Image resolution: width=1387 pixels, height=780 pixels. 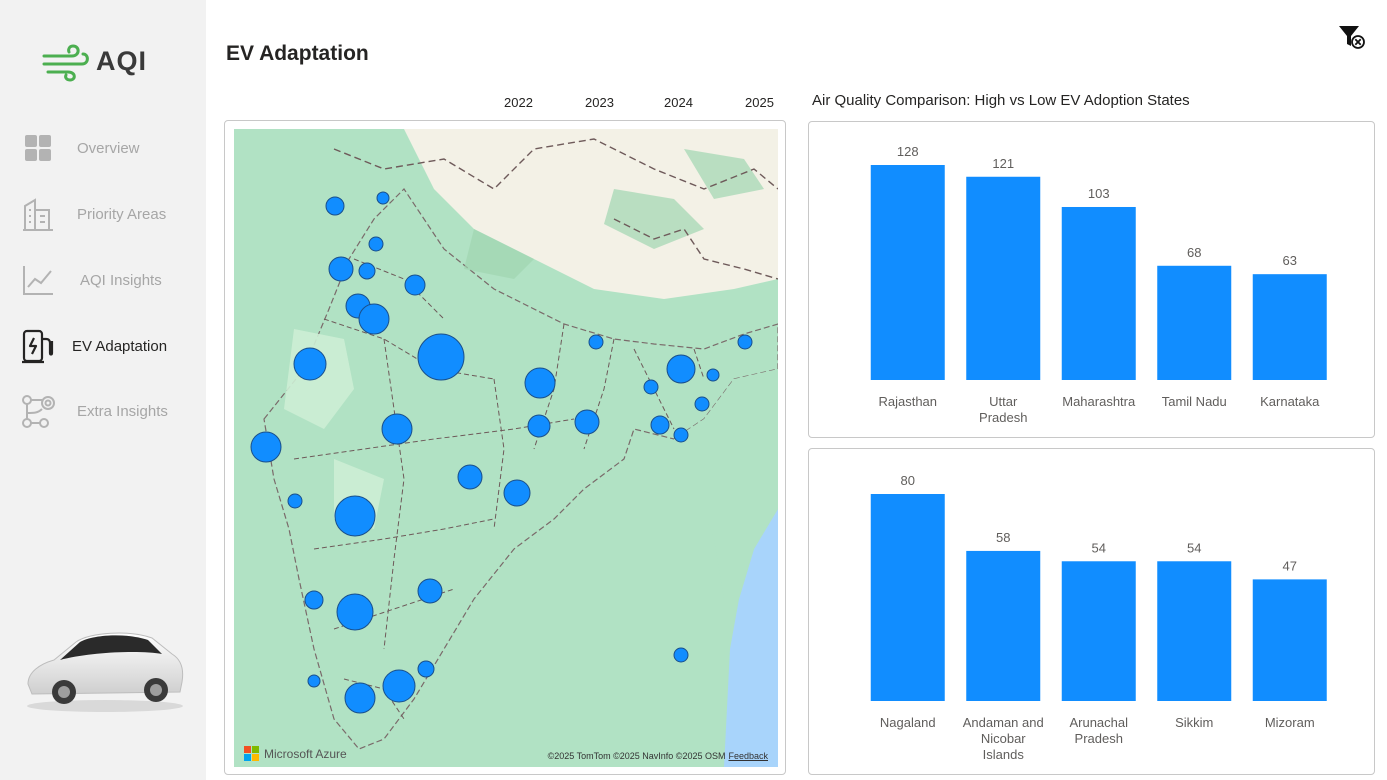 I want to click on bar-rajasthan, so click(x=907, y=272).